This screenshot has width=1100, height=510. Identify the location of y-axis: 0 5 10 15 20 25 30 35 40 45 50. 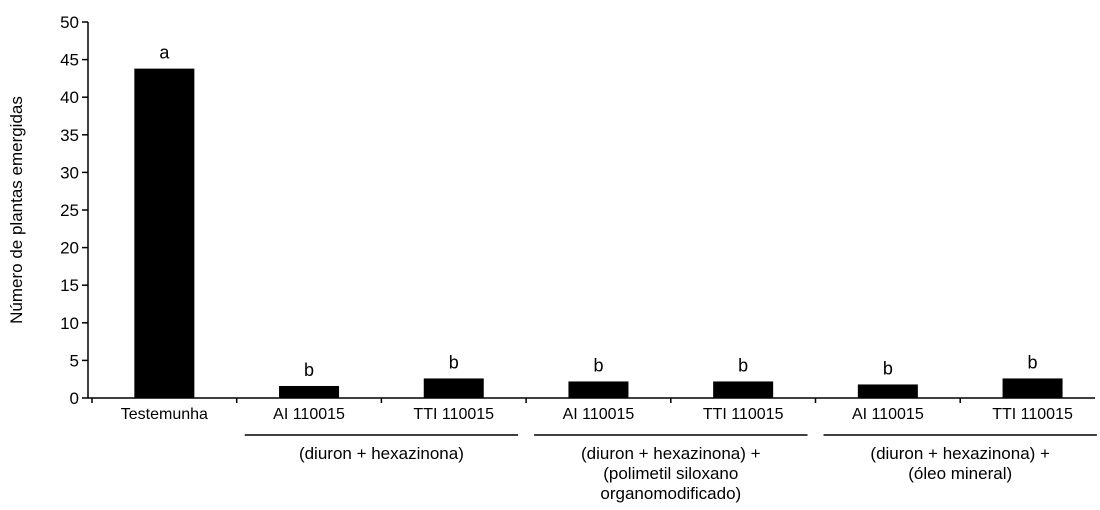
(74, 210).